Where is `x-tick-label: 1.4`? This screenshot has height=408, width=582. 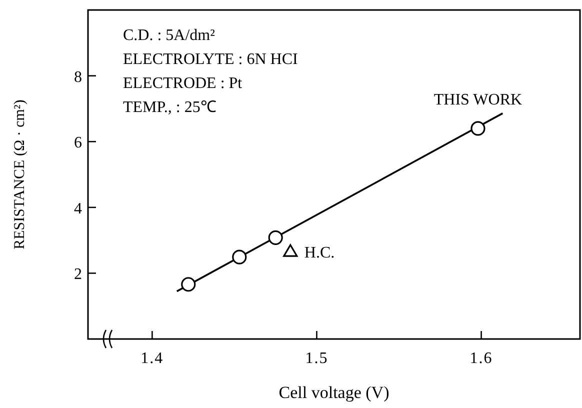 x-tick-label: 1.4 is located at coordinates (152, 358).